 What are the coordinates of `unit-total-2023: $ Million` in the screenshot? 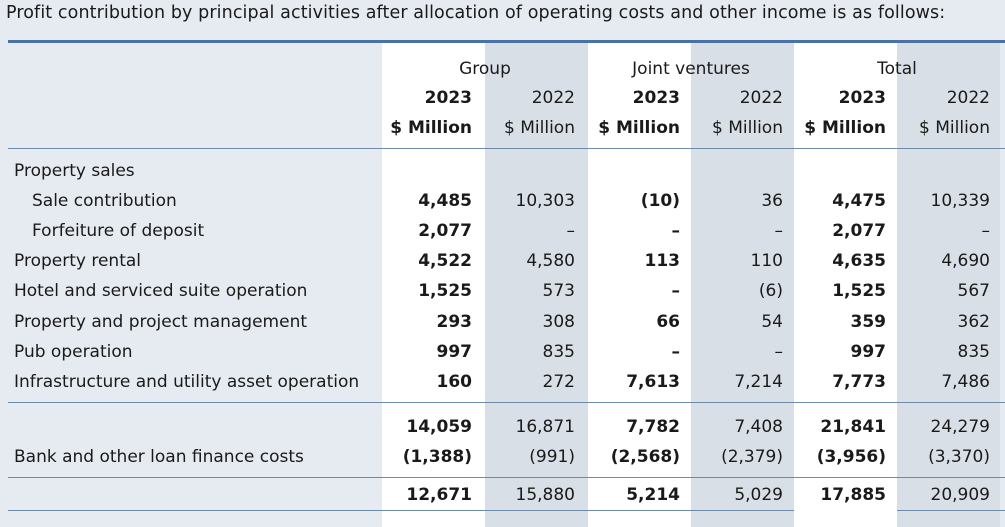 It's located at (845, 128).